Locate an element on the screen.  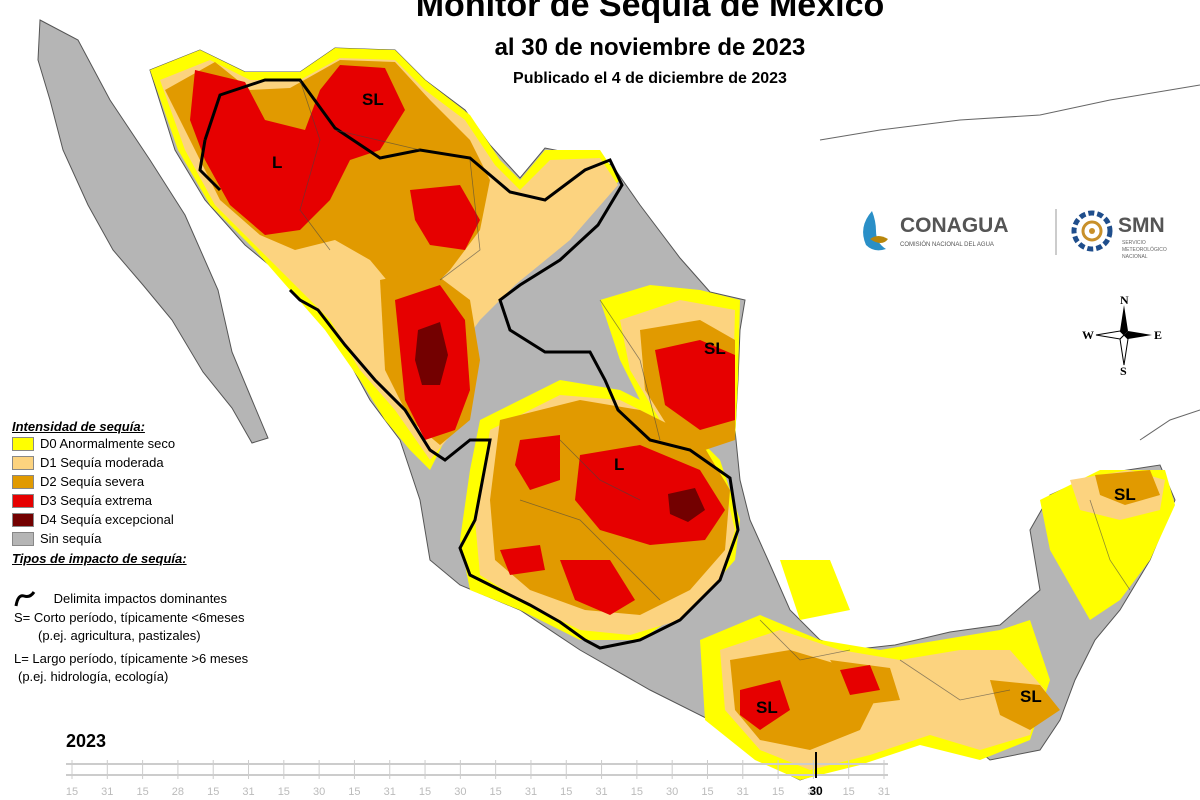
compass-n: N is located at coordinates (1124, 301).